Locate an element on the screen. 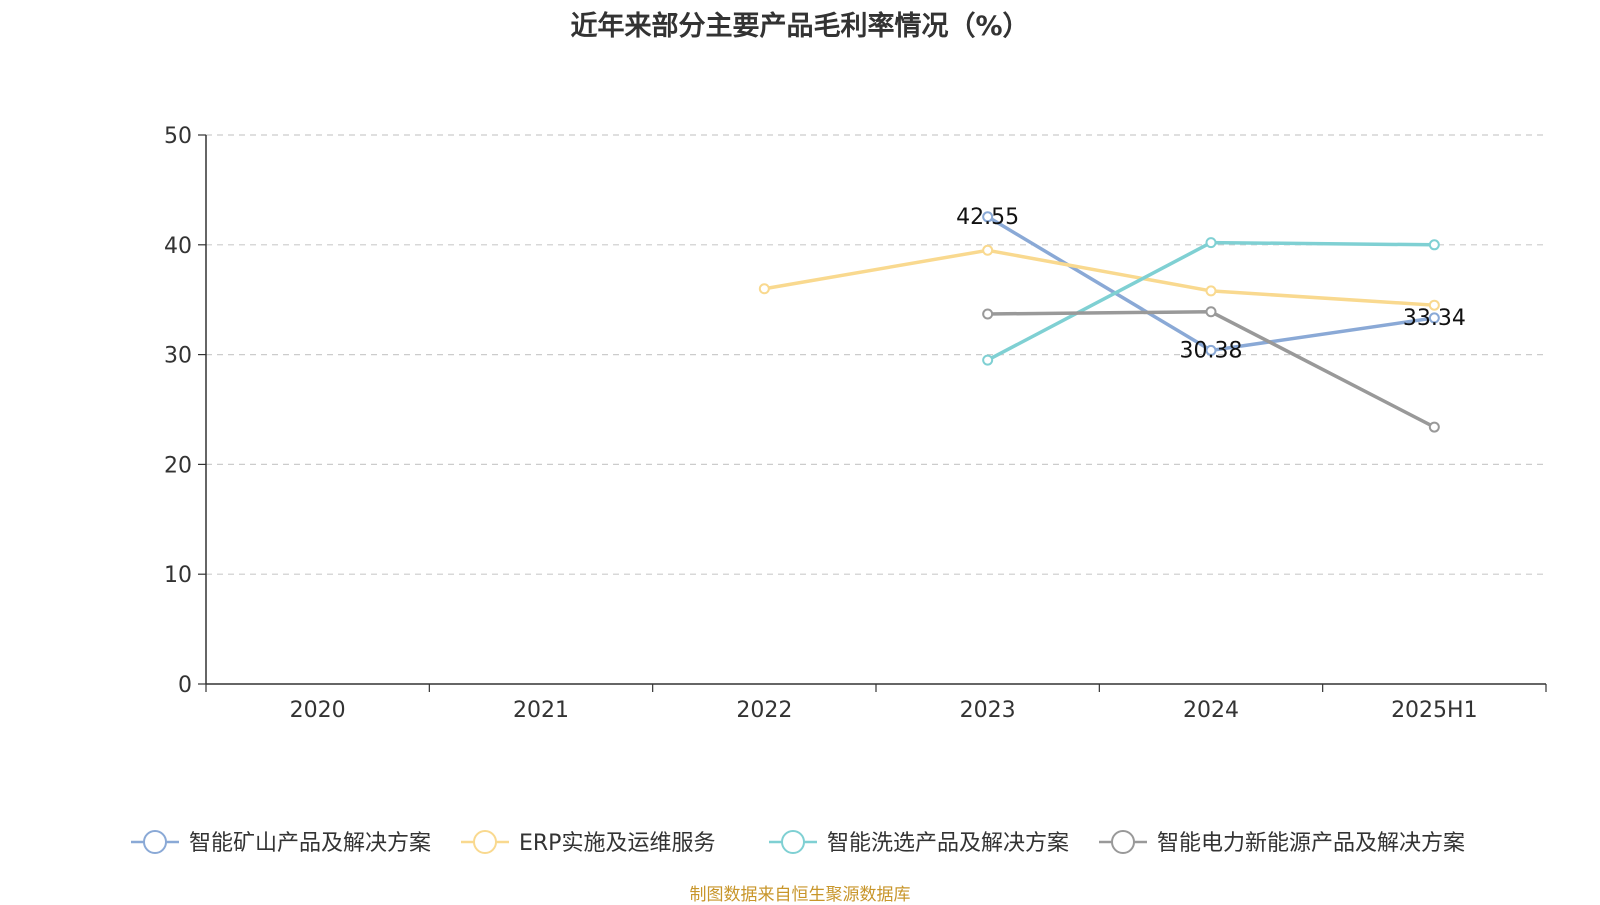 The width and height of the screenshot is (1600, 905). source-note: 制图数据来自恒生聚源数据库 is located at coordinates (800, 895).